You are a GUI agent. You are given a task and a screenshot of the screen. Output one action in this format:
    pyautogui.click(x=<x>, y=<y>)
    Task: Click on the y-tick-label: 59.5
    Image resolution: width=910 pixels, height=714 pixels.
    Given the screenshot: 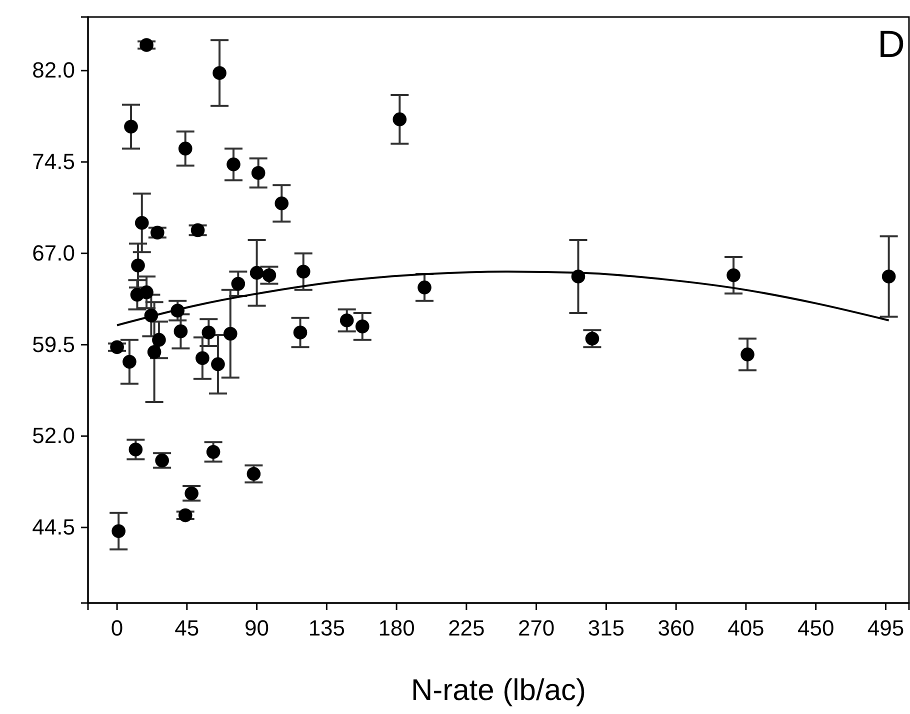 What is the action you would take?
    pyautogui.click(x=53, y=344)
    